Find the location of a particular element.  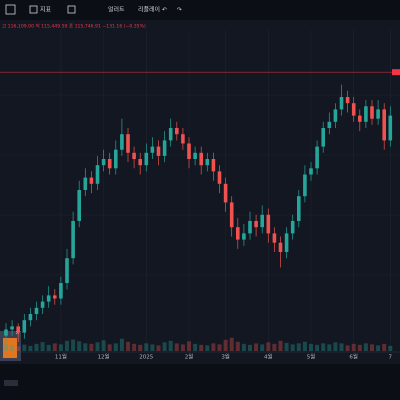

x-tick-label: 7 is located at coordinates (391, 358).